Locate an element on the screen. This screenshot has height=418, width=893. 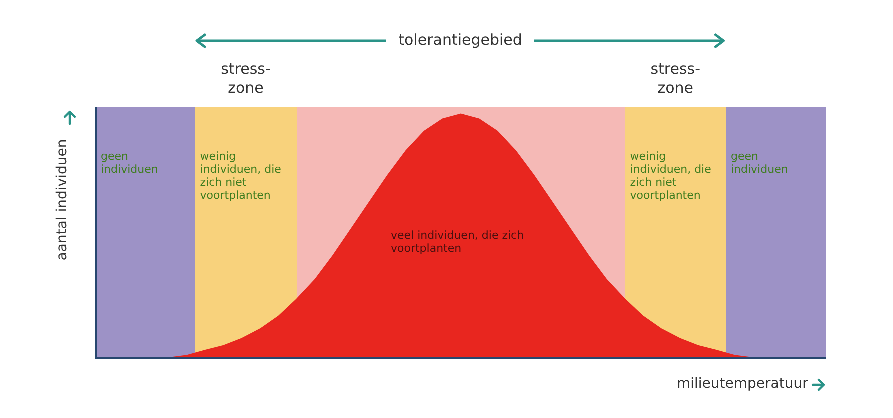
x-axis-title: milieutemperatuur is located at coordinates (742, 384).